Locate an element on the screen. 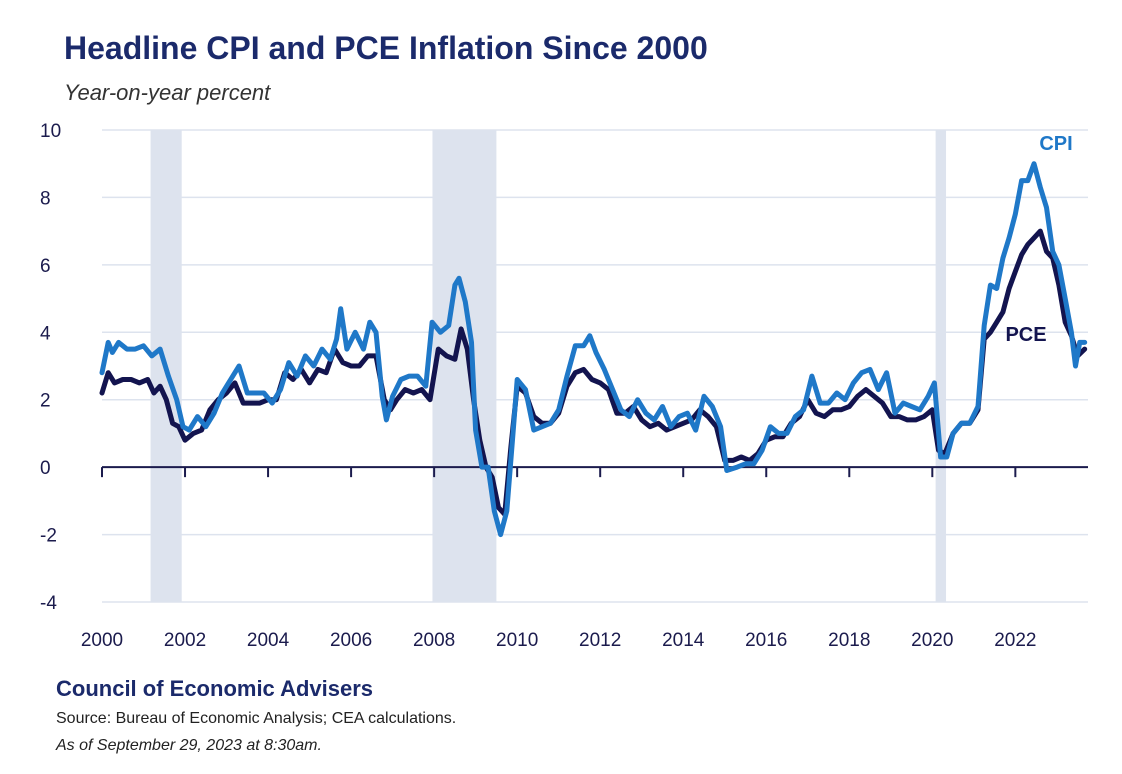 The height and width of the screenshot is (774, 1122). footer-organization: Council of Economic Advisers is located at coordinates (215, 688).